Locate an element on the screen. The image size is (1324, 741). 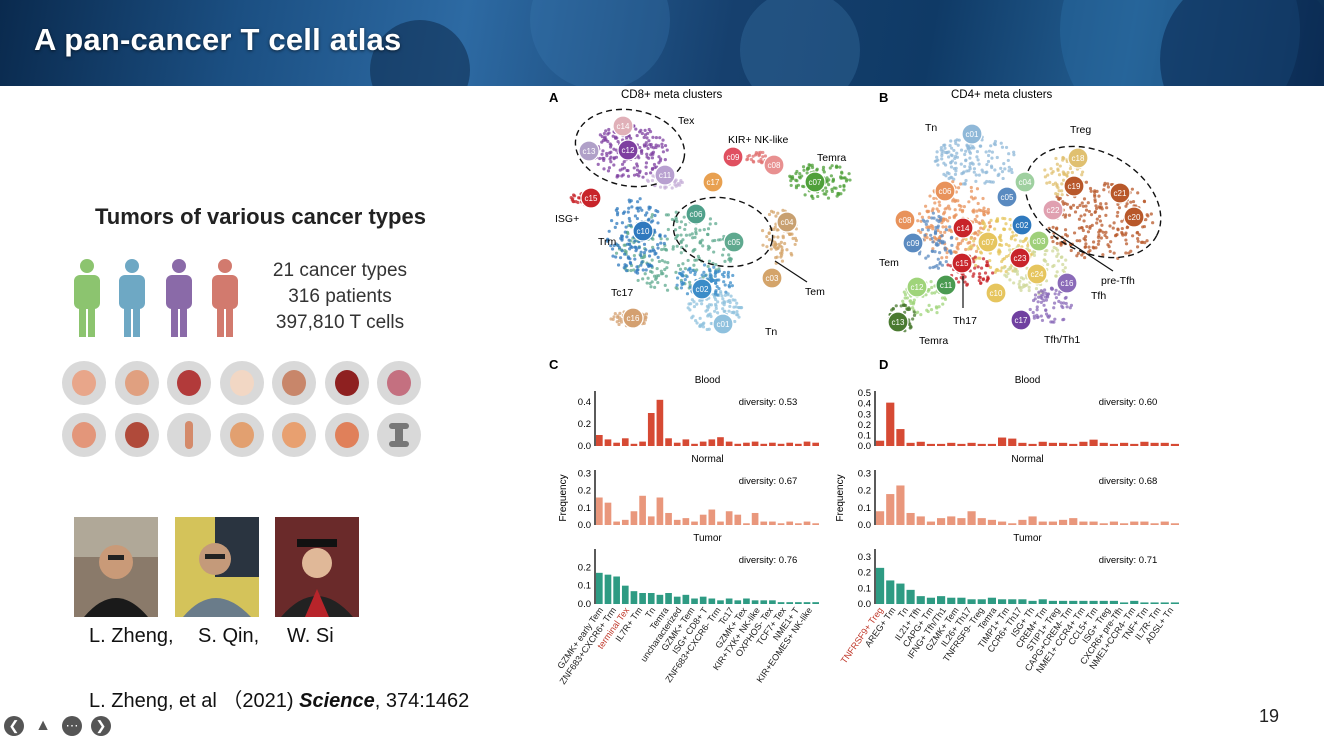
presenter-icon: ▲ is located at coordinates (43, 725).